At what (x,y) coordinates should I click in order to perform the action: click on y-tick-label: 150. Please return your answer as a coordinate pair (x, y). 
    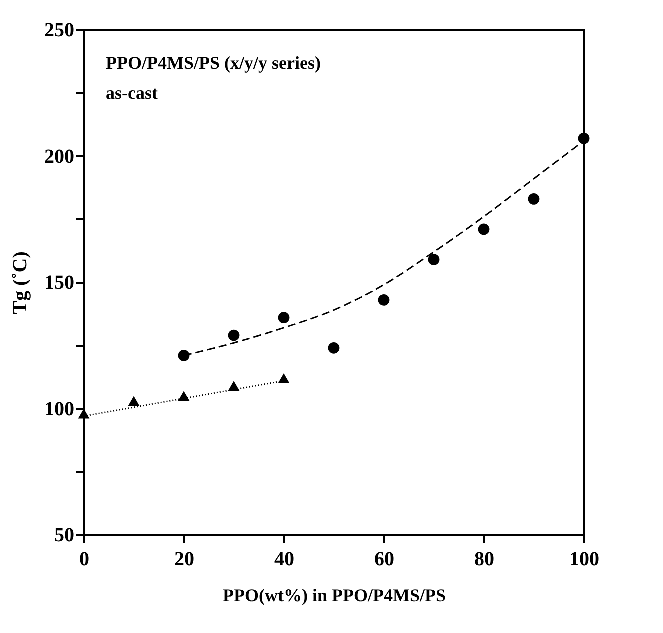
    Looking at the image, I should click on (59, 283).